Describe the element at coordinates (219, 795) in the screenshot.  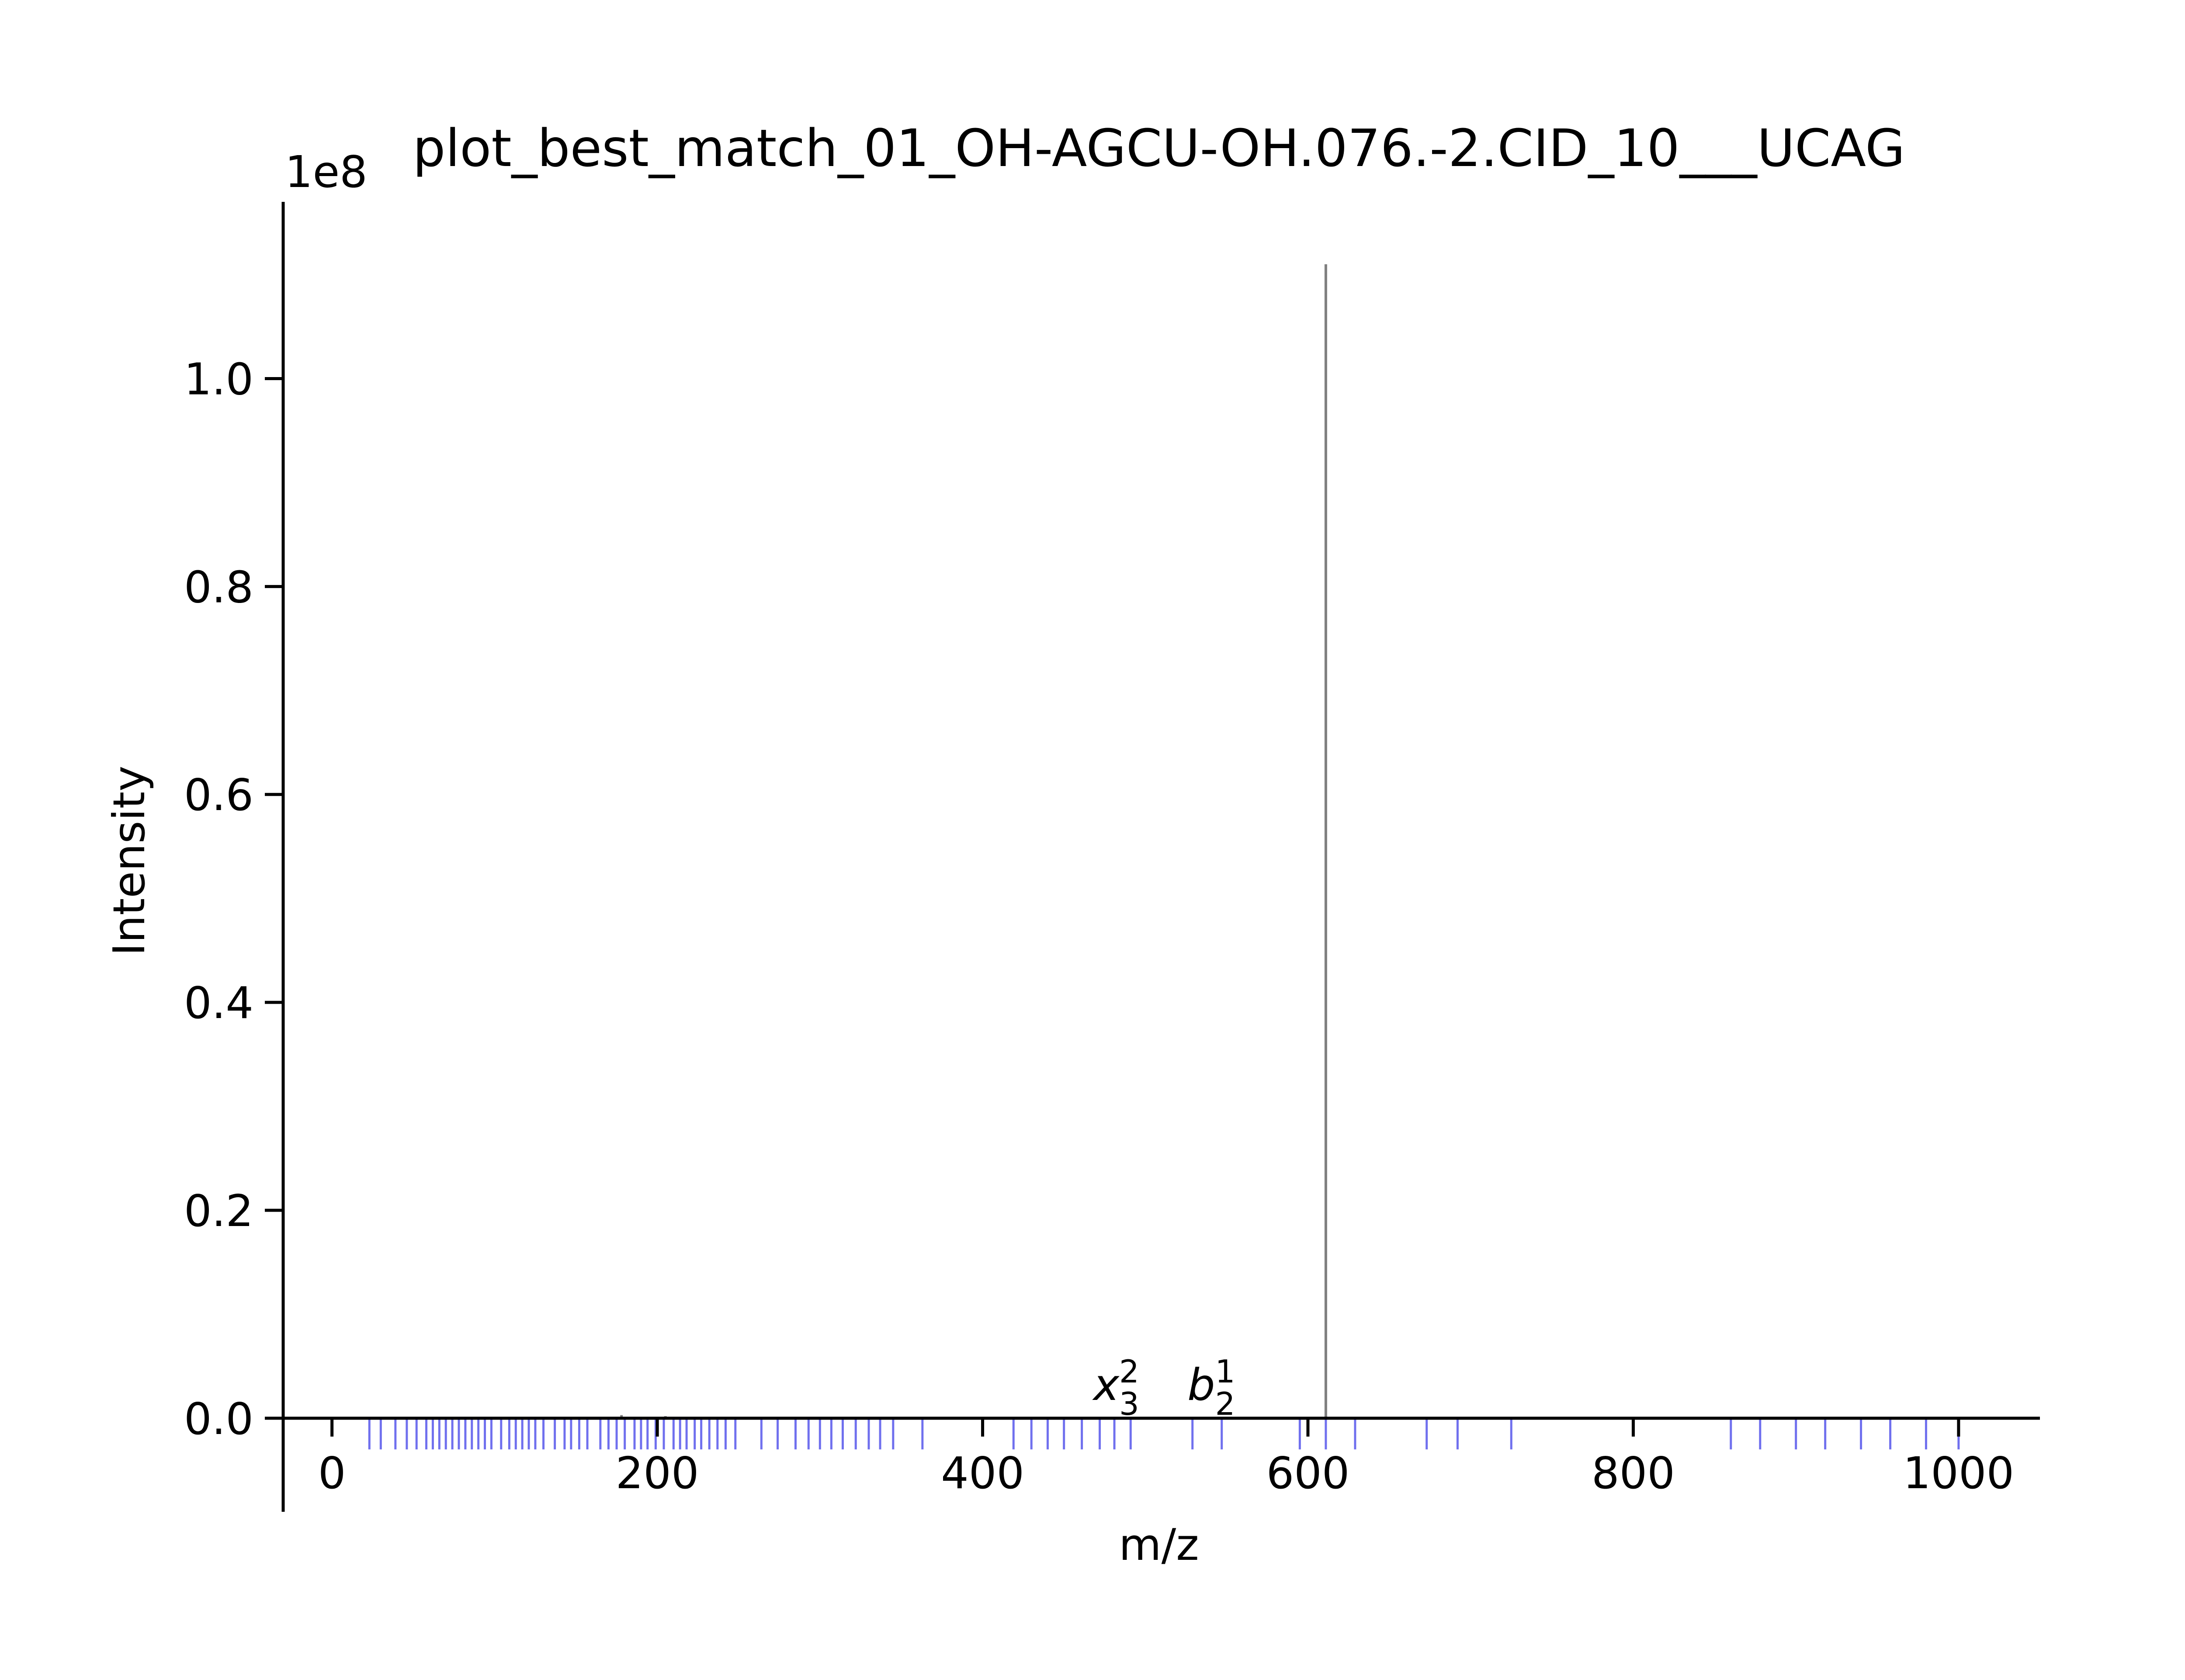
I see `y-tick-label: 0.6` at that location.